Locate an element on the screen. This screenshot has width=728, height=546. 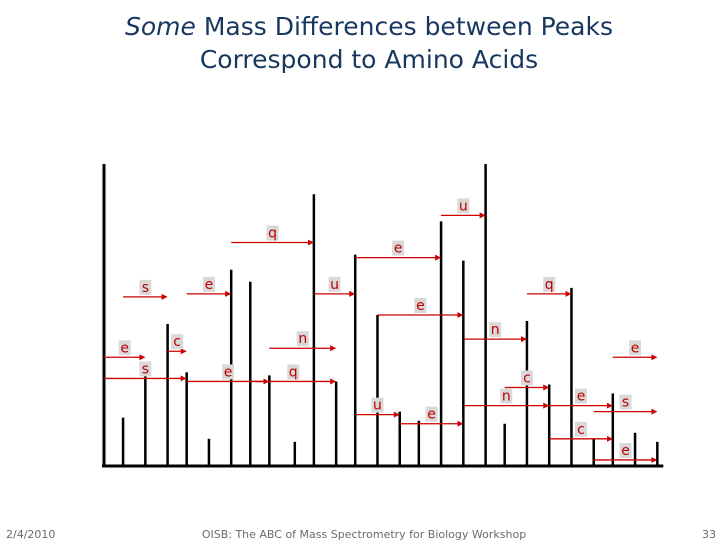
title-emphasis: Some is located at coordinates (160, 26).